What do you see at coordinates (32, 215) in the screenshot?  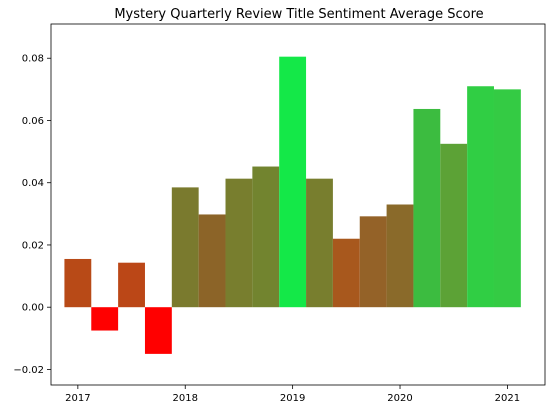 I see `y-axis-ticks: −0.02 0.00 0.02 0.04 0.06 0.08` at bounding box center [32, 215].